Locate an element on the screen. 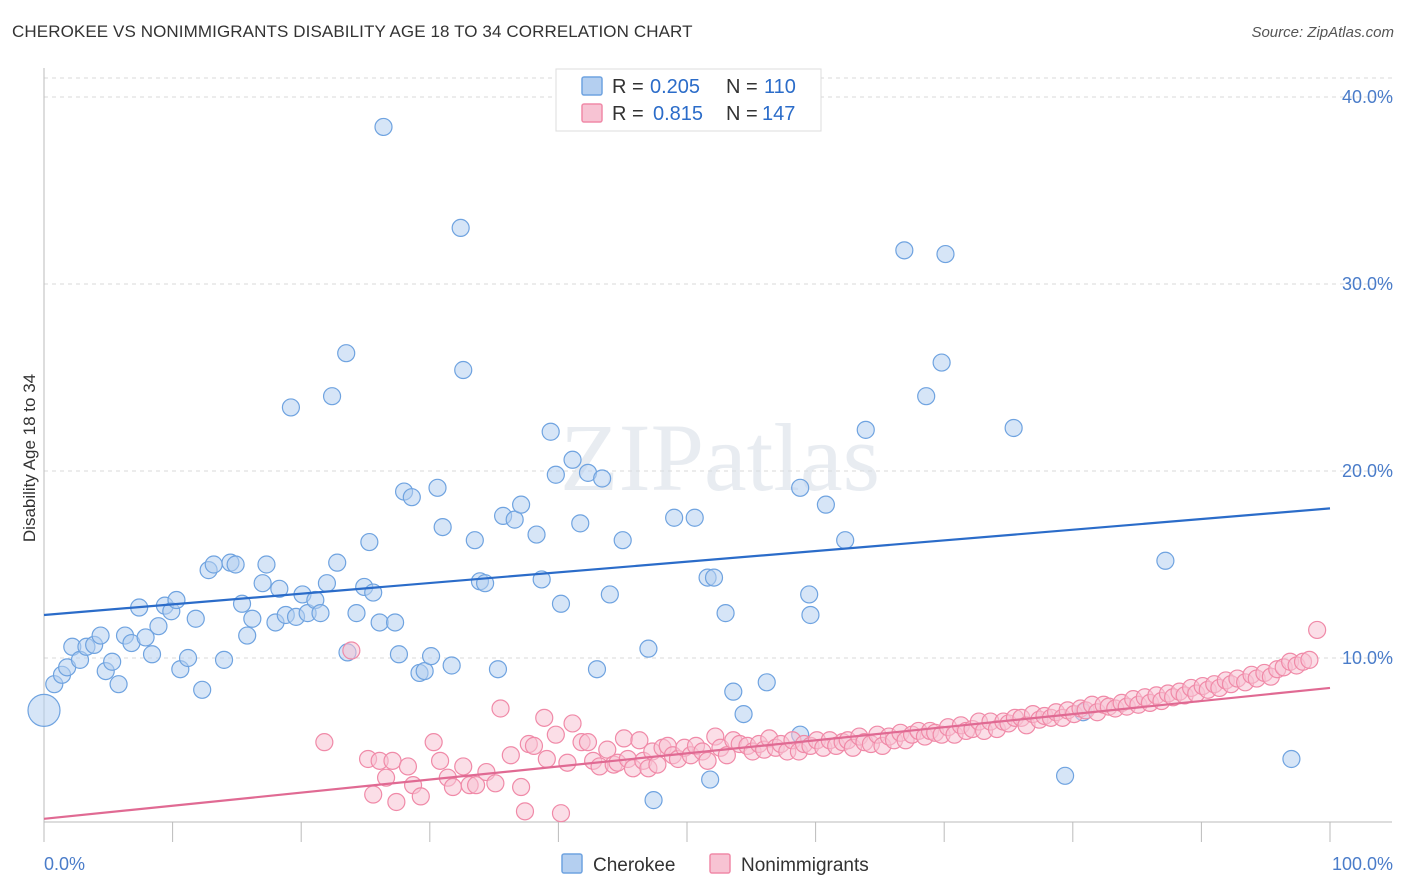  nonimmigrants-stats-swatch is located at coordinates (592, 113).